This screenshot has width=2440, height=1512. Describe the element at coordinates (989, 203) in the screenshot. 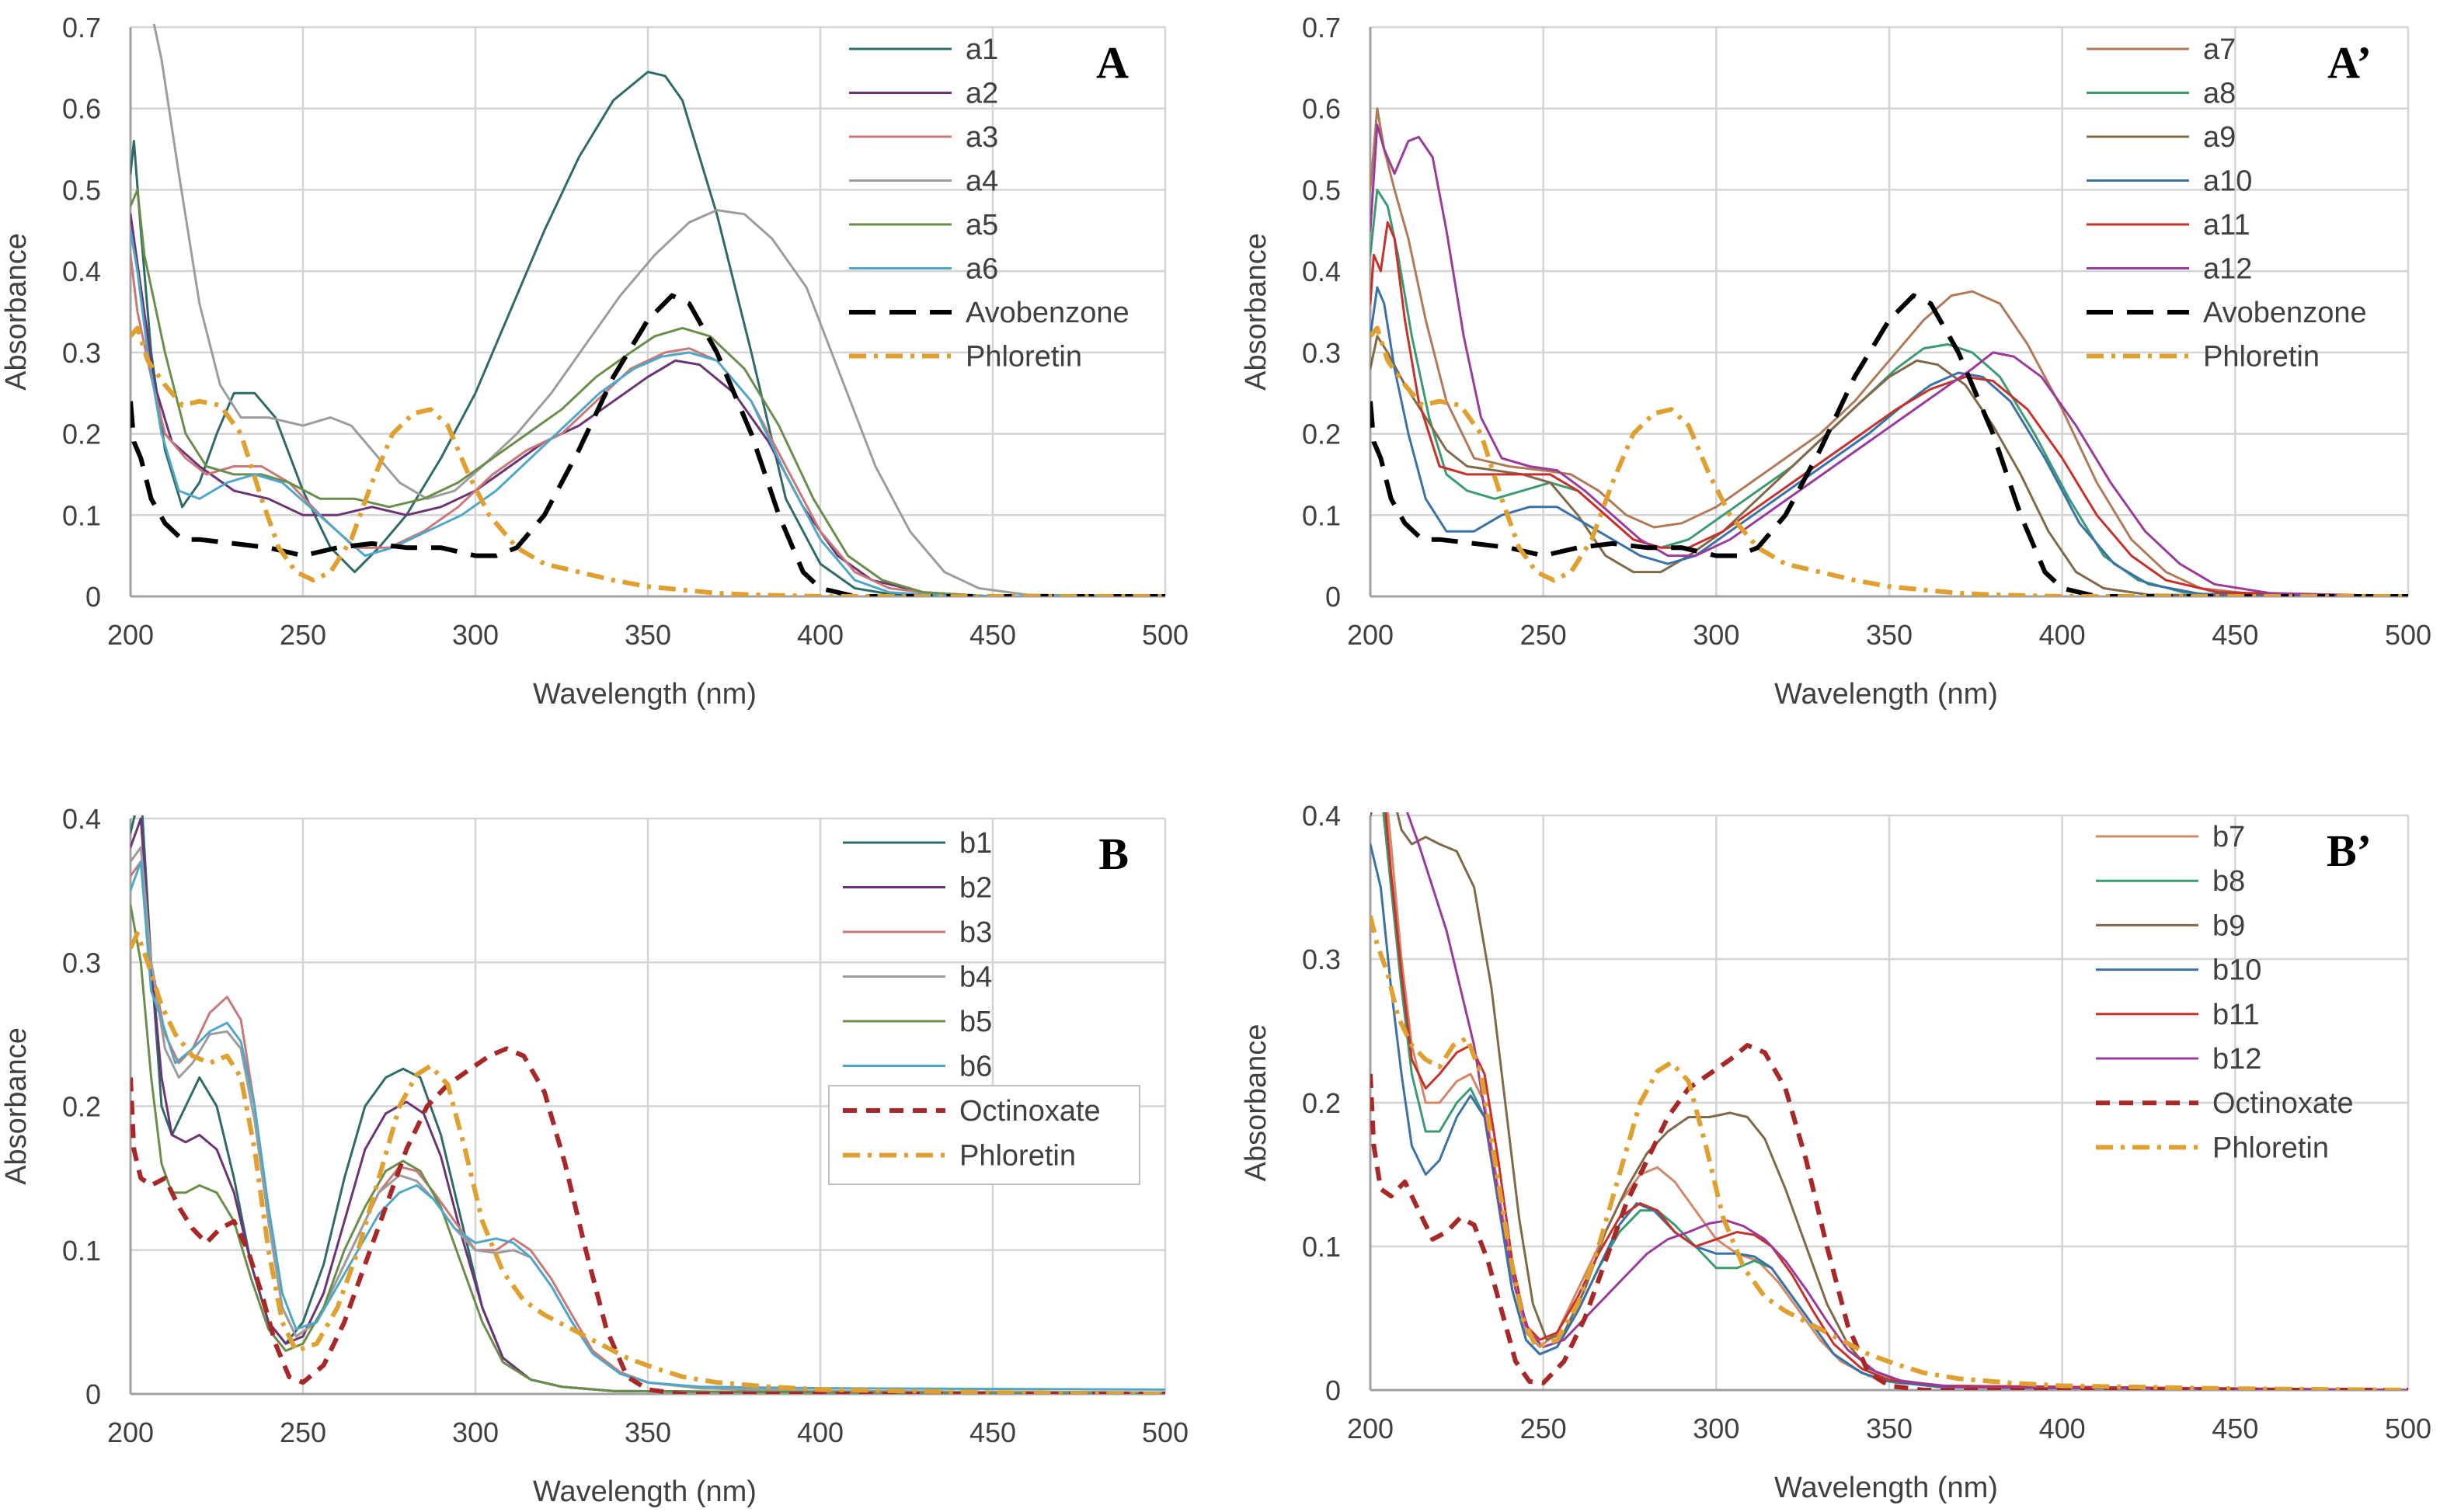

I see `legend: a1 a2 a3 a4 a5 a6 Avobenzone Phloretin` at that location.